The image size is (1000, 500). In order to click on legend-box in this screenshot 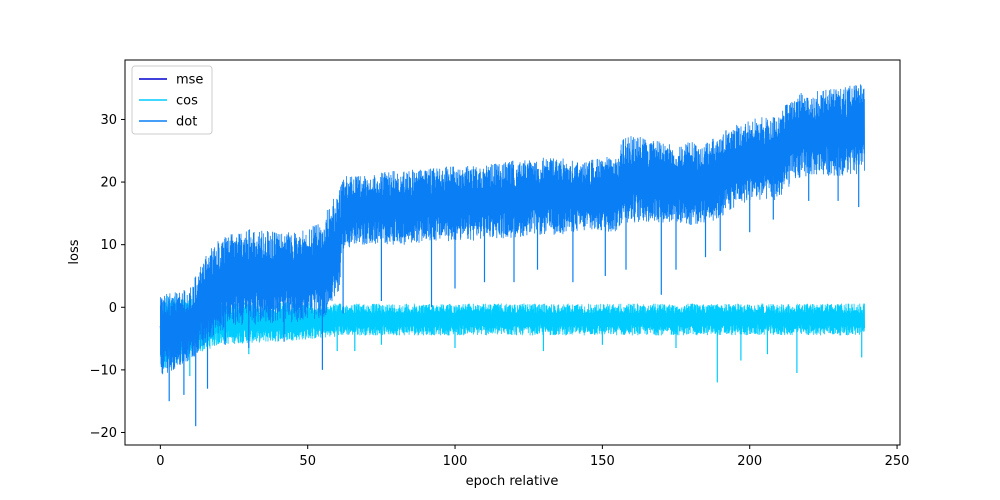, I will do `click(172, 100)`.